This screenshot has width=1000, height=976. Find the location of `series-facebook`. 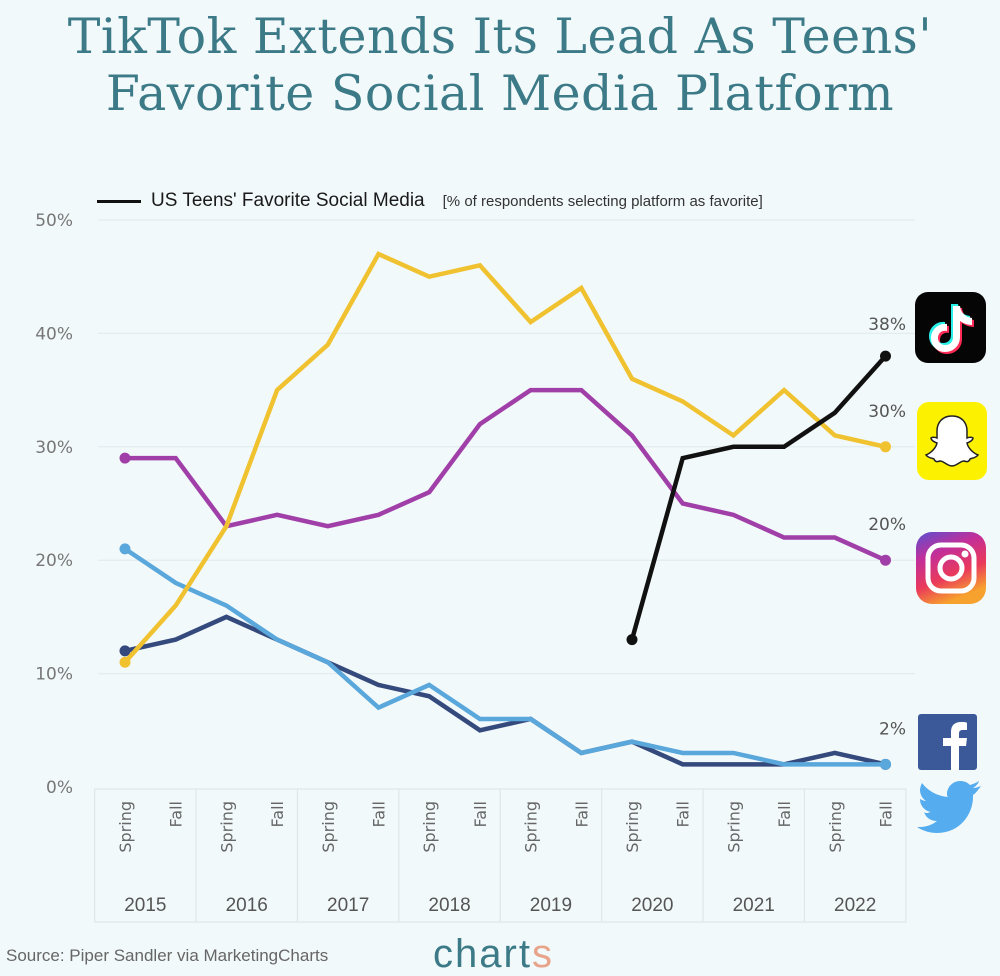

series-facebook is located at coordinates (505, 692).